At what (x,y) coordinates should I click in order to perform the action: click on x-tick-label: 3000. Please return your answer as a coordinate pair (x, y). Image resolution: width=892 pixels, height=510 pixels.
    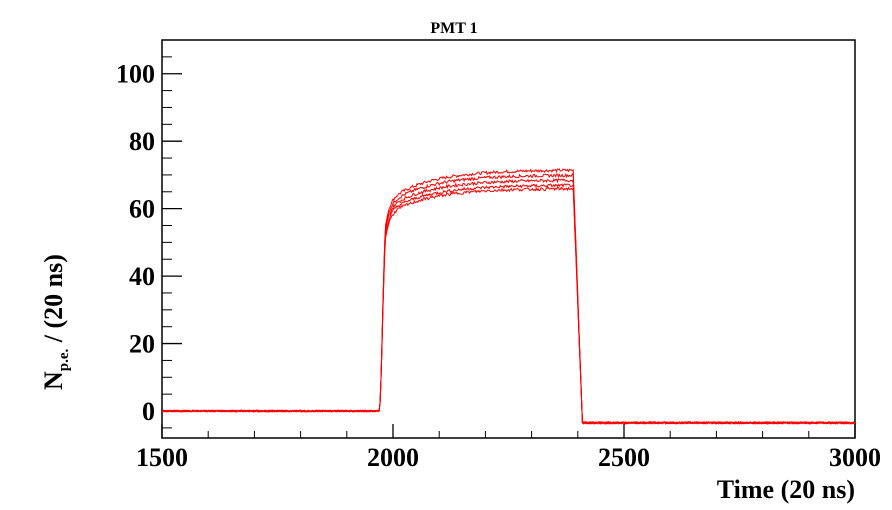
    Looking at the image, I should click on (855, 457).